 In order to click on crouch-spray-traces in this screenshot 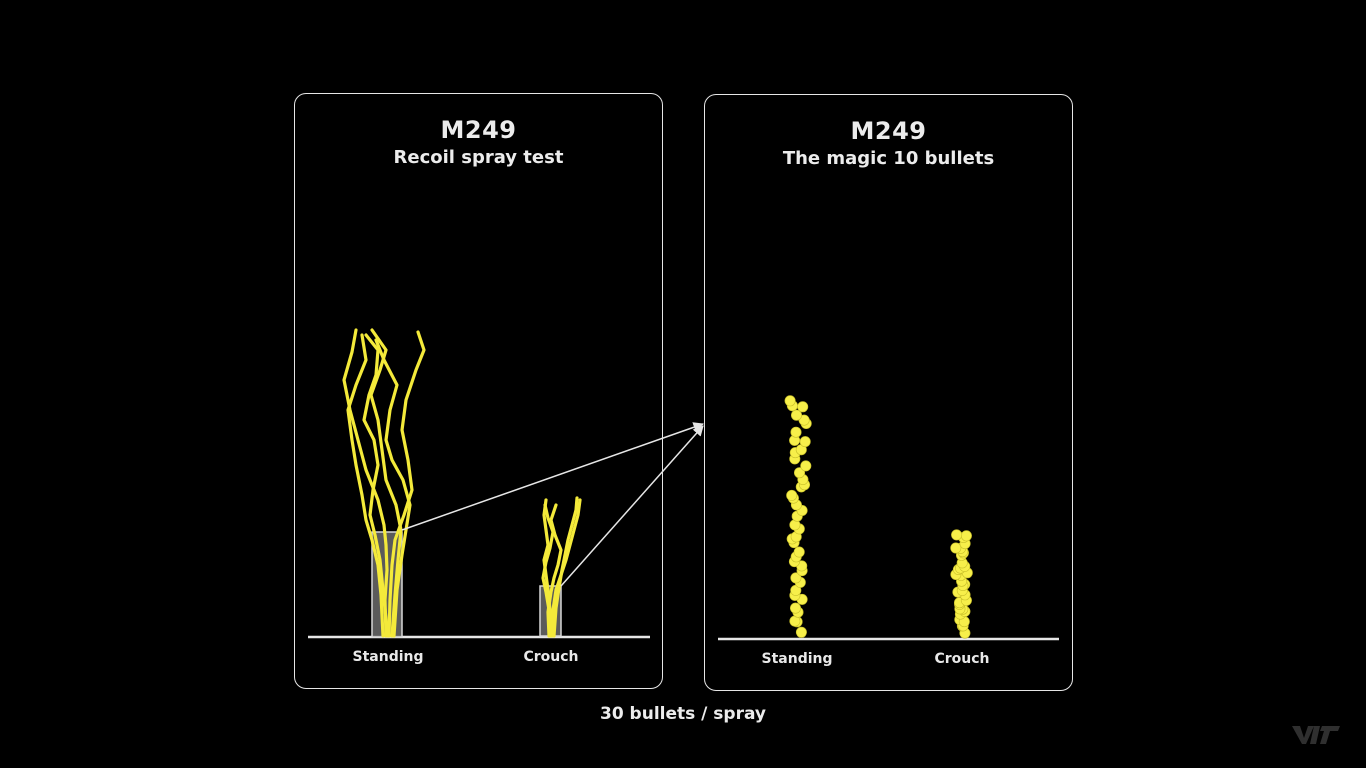, I will do `click(561, 567)`.